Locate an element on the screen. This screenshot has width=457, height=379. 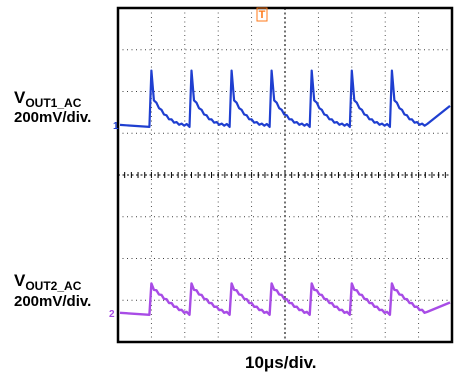
vout1-waveform is located at coordinates (285, 98).